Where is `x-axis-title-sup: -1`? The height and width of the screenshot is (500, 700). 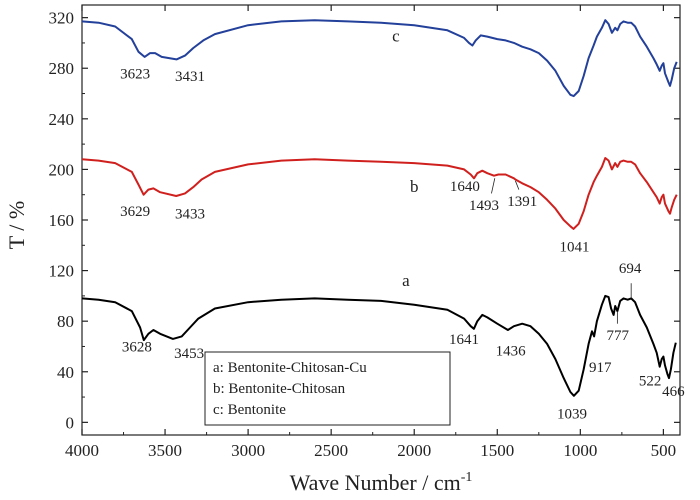
x-axis-title-sup: -1 is located at coordinates (467, 477).